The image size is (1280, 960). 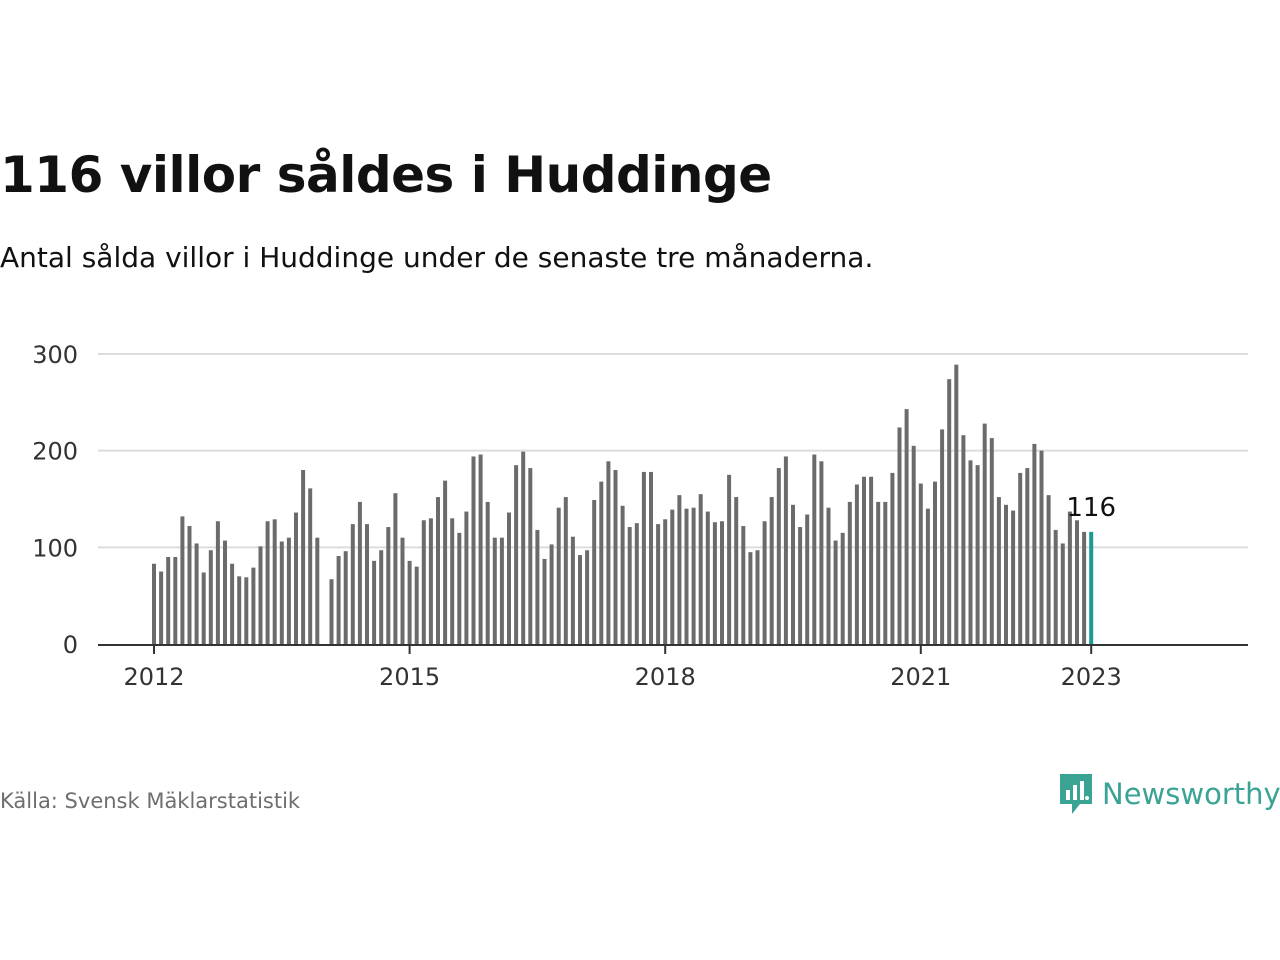 I want to click on x-tick-label: 2012, so click(x=153, y=677).